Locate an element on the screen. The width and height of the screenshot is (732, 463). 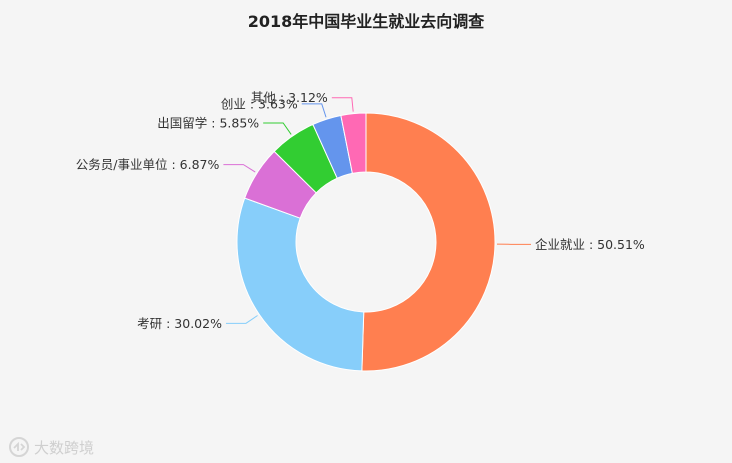
slice-label-1: 考研 : 30.02% is located at coordinates (179, 323).